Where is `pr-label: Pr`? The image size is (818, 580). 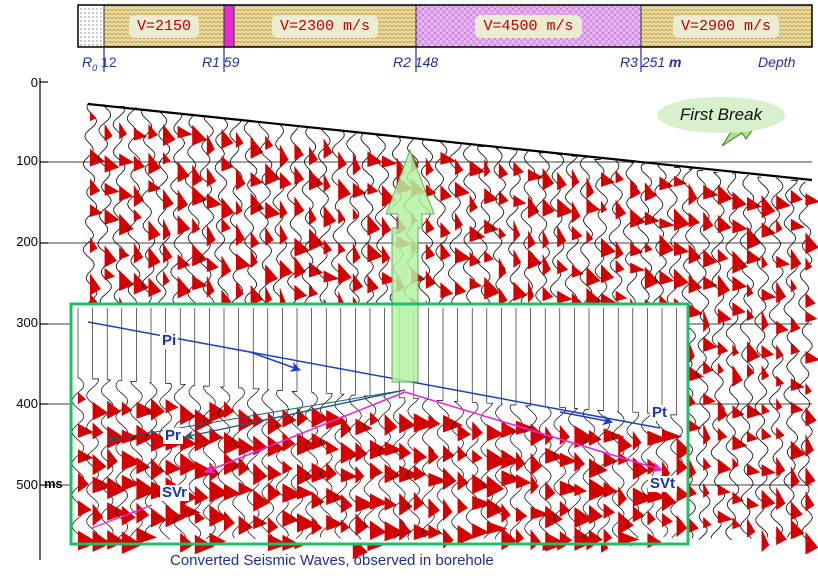
pr-label: Pr is located at coordinates (173, 435).